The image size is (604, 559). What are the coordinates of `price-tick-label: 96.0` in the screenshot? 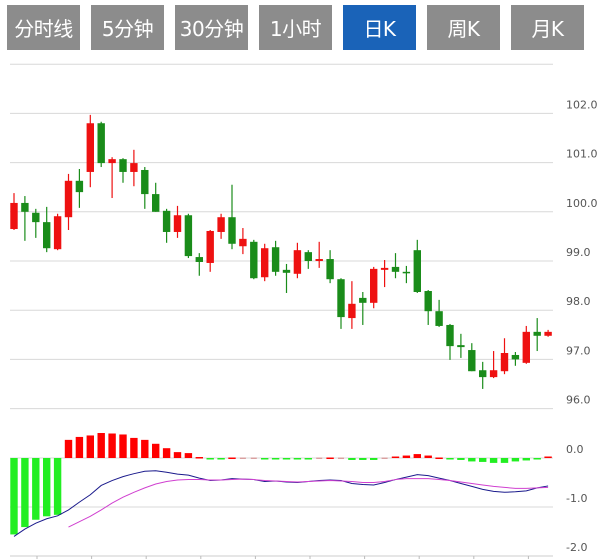 It's located at (578, 400).